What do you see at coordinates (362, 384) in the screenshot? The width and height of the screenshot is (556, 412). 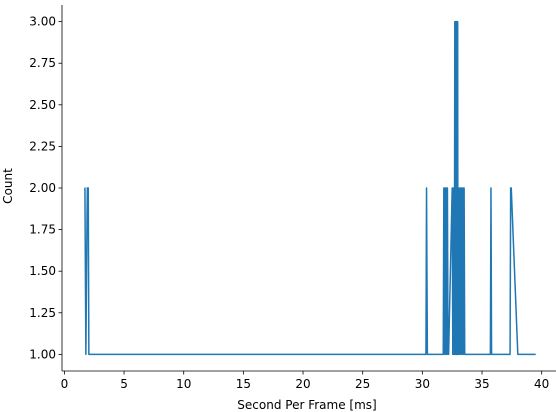 I see `x-tick-label: 25` at bounding box center [362, 384].